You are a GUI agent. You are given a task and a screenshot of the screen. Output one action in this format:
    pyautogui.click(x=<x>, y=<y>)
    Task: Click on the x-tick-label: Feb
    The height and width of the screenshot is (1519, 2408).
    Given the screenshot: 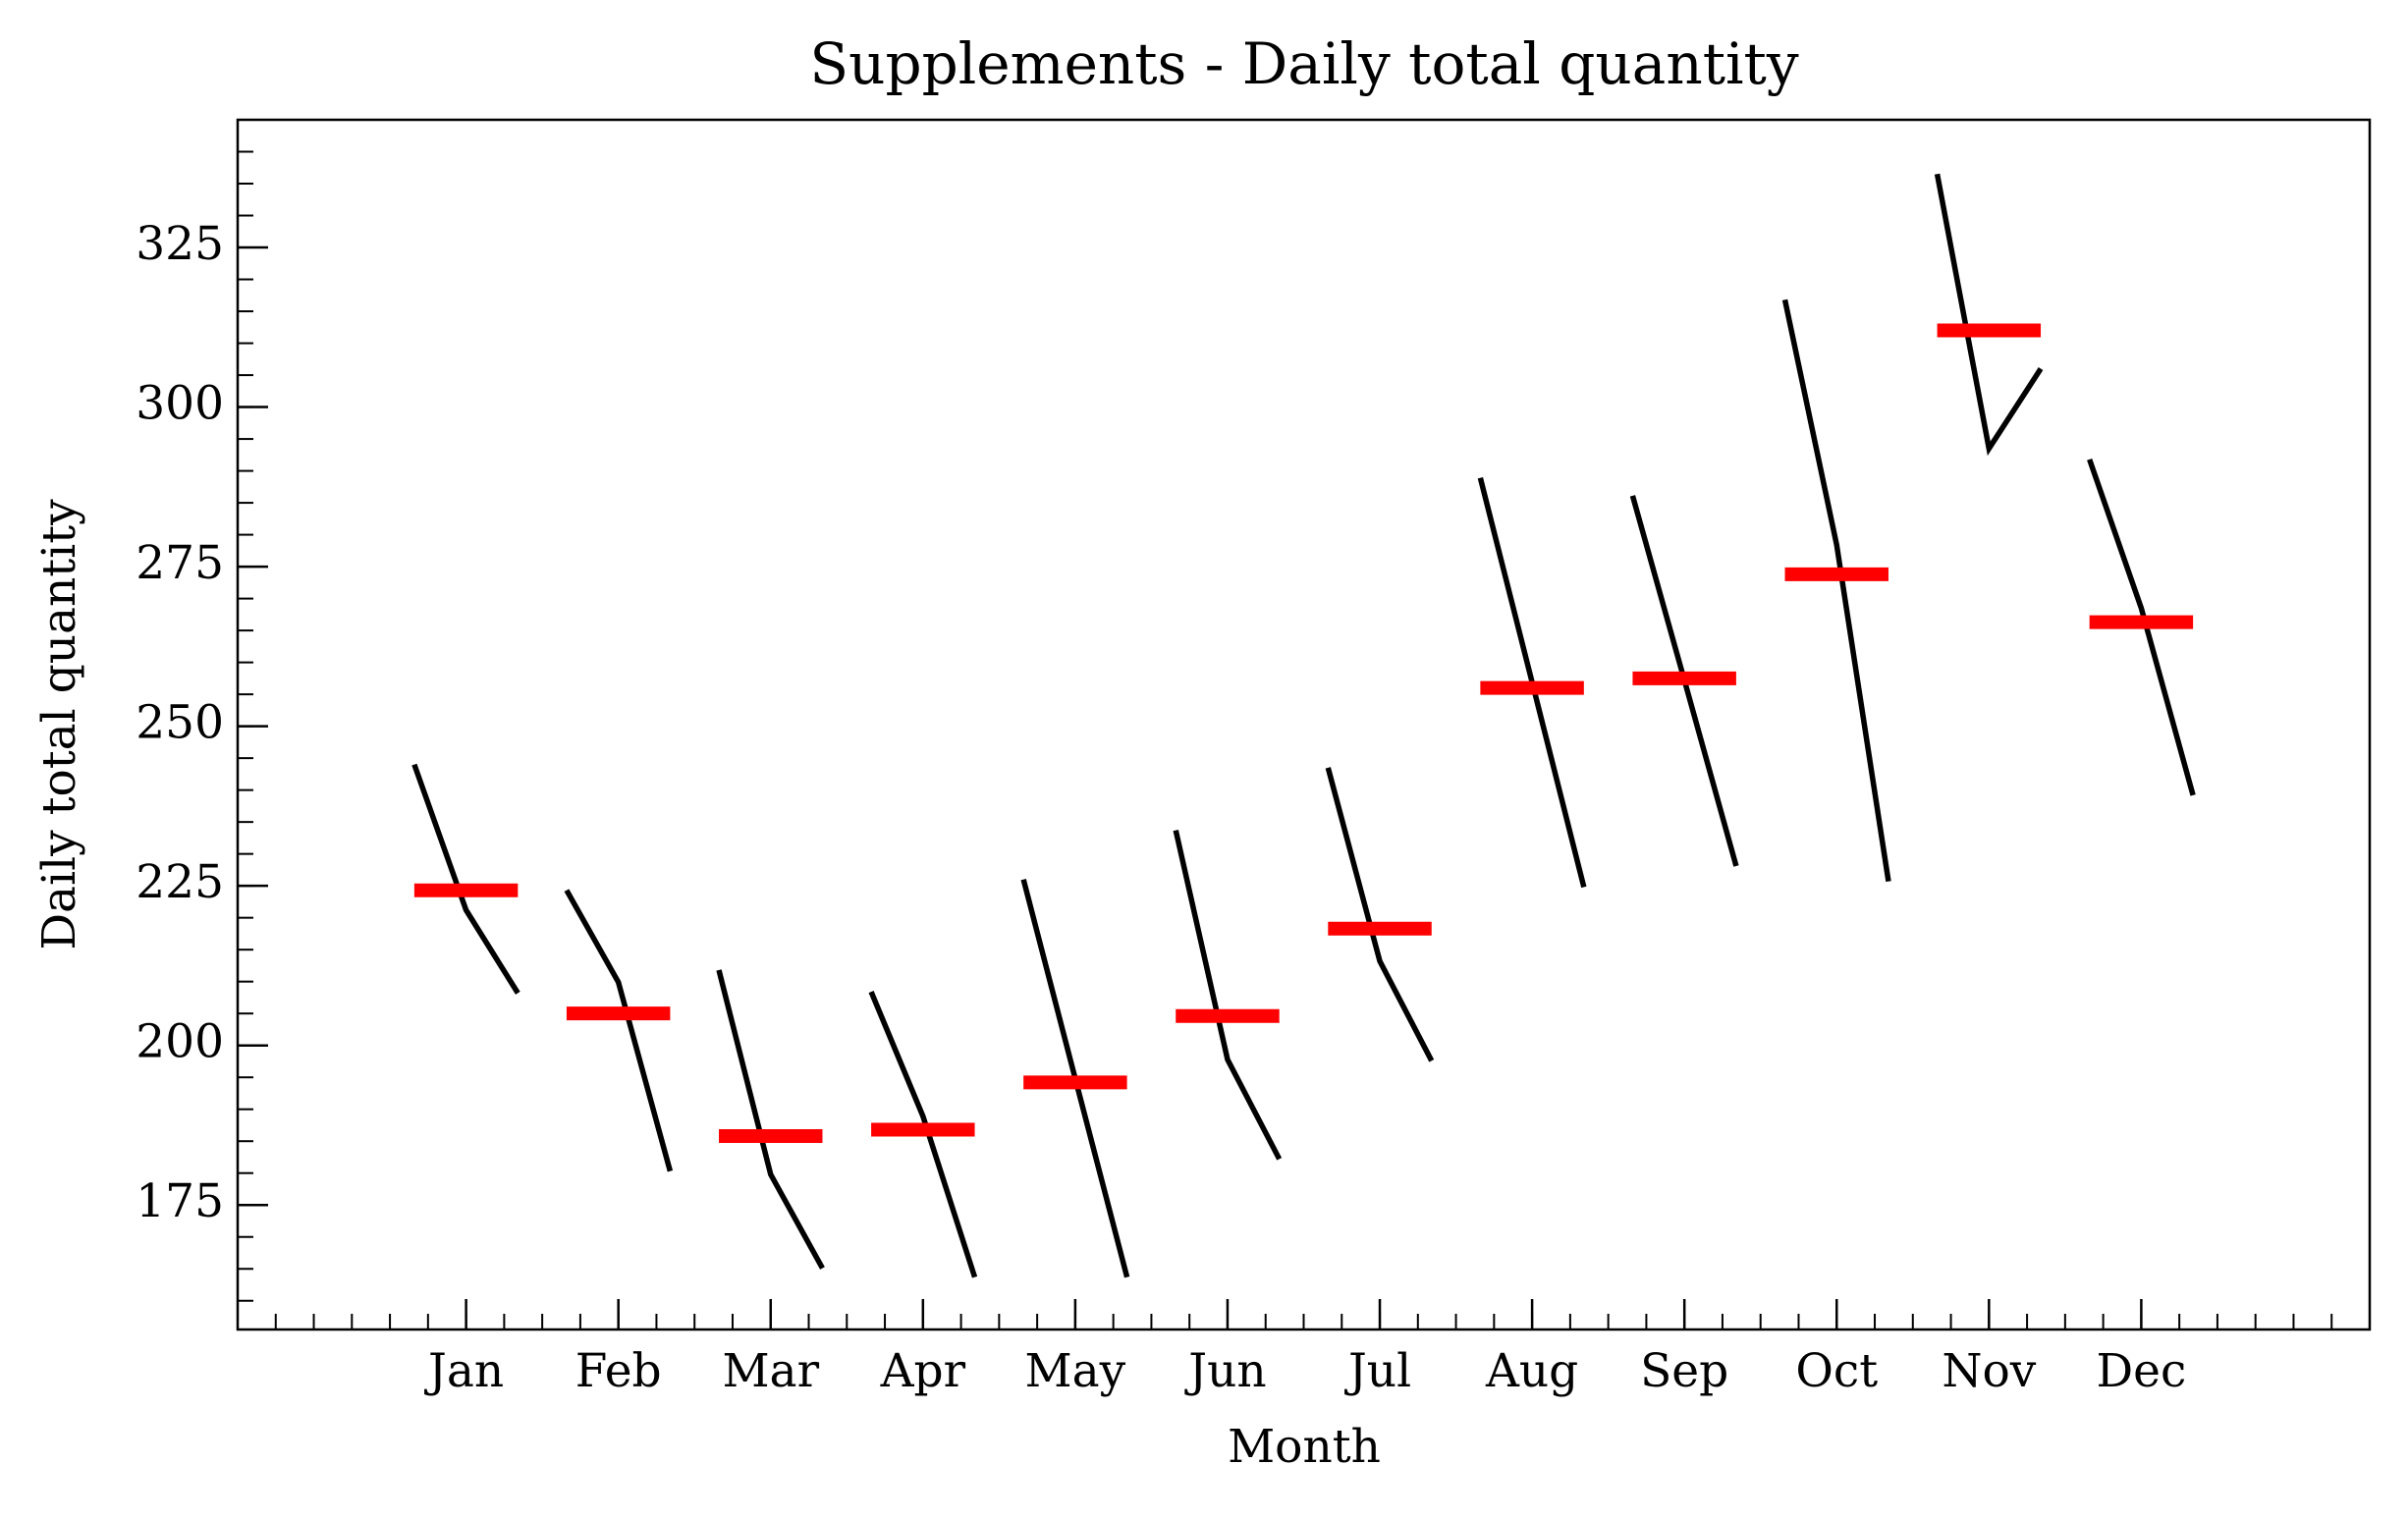 What is the action you would take?
    pyautogui.click(x=618, y=1371)
    